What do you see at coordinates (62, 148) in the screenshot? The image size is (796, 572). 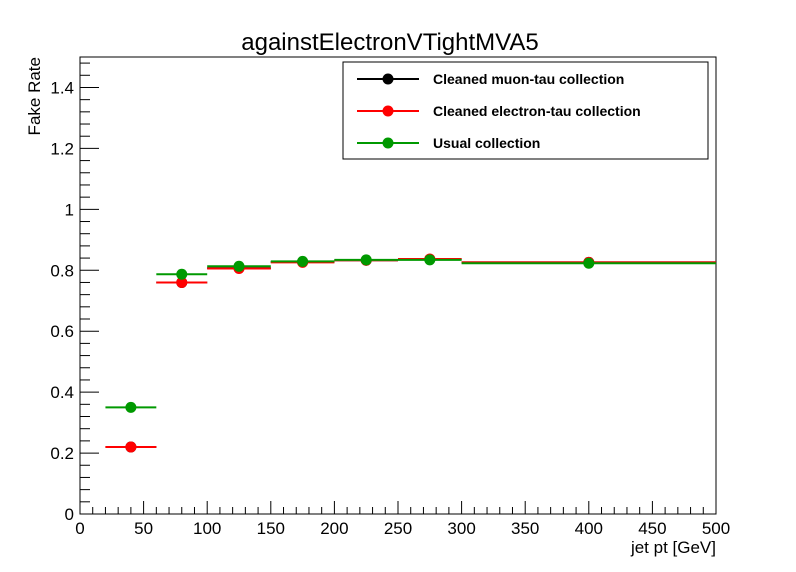 I see `y-tick-label: 1.2` at bounding box center [62, 148].